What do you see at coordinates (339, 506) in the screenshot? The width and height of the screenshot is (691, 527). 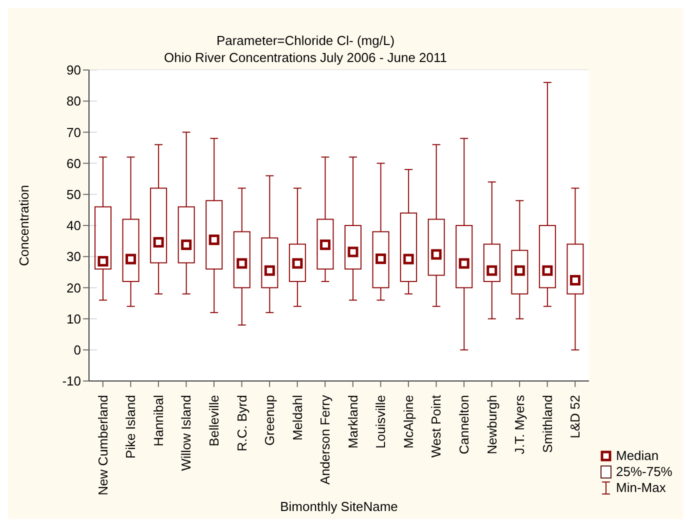 I see `x-axis-title: Bimonthly SiteName` at bounding box center [339, 506].